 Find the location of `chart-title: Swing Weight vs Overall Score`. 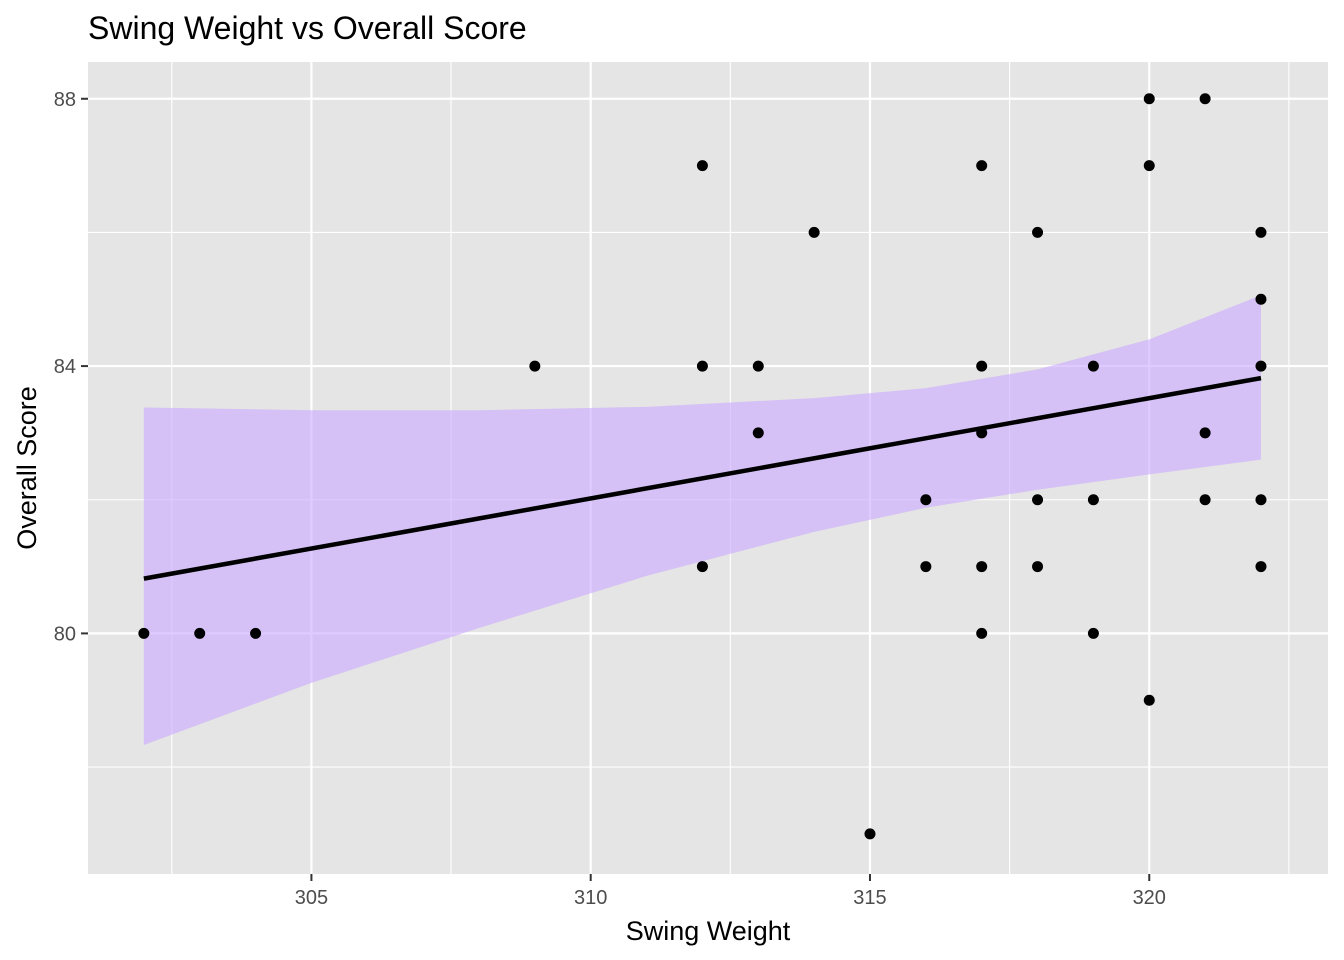

chart-title: Swing Weight vs Overall Score is located at coordinates (307, 28).